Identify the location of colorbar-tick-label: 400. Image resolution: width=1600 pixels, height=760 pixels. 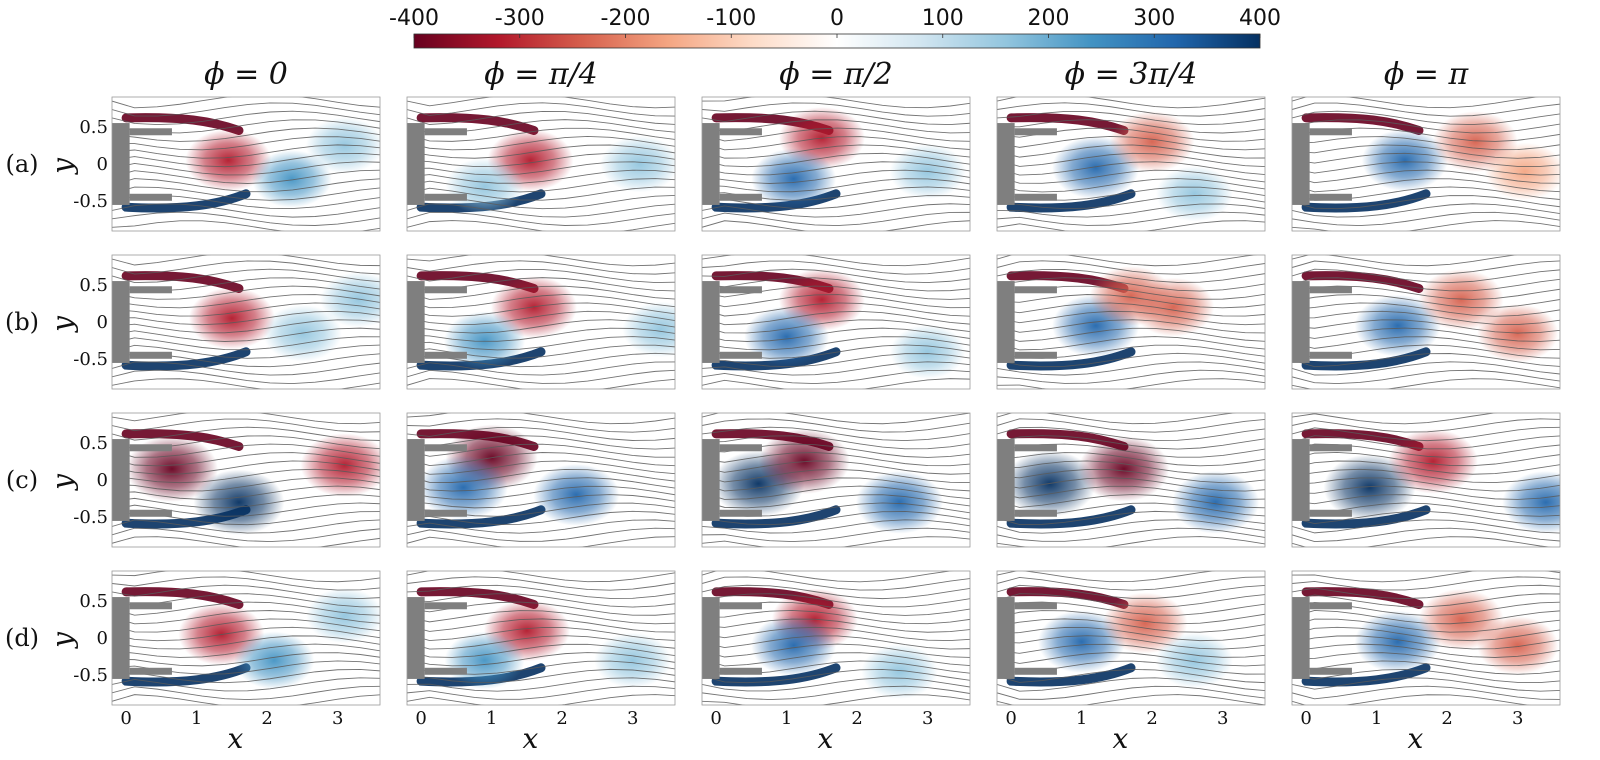
(1260, 18).